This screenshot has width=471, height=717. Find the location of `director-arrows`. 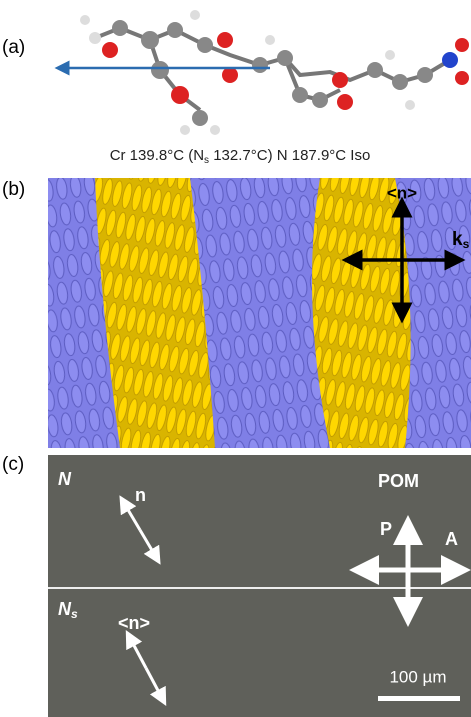

director-arrows is located at coordinates (143, 600).